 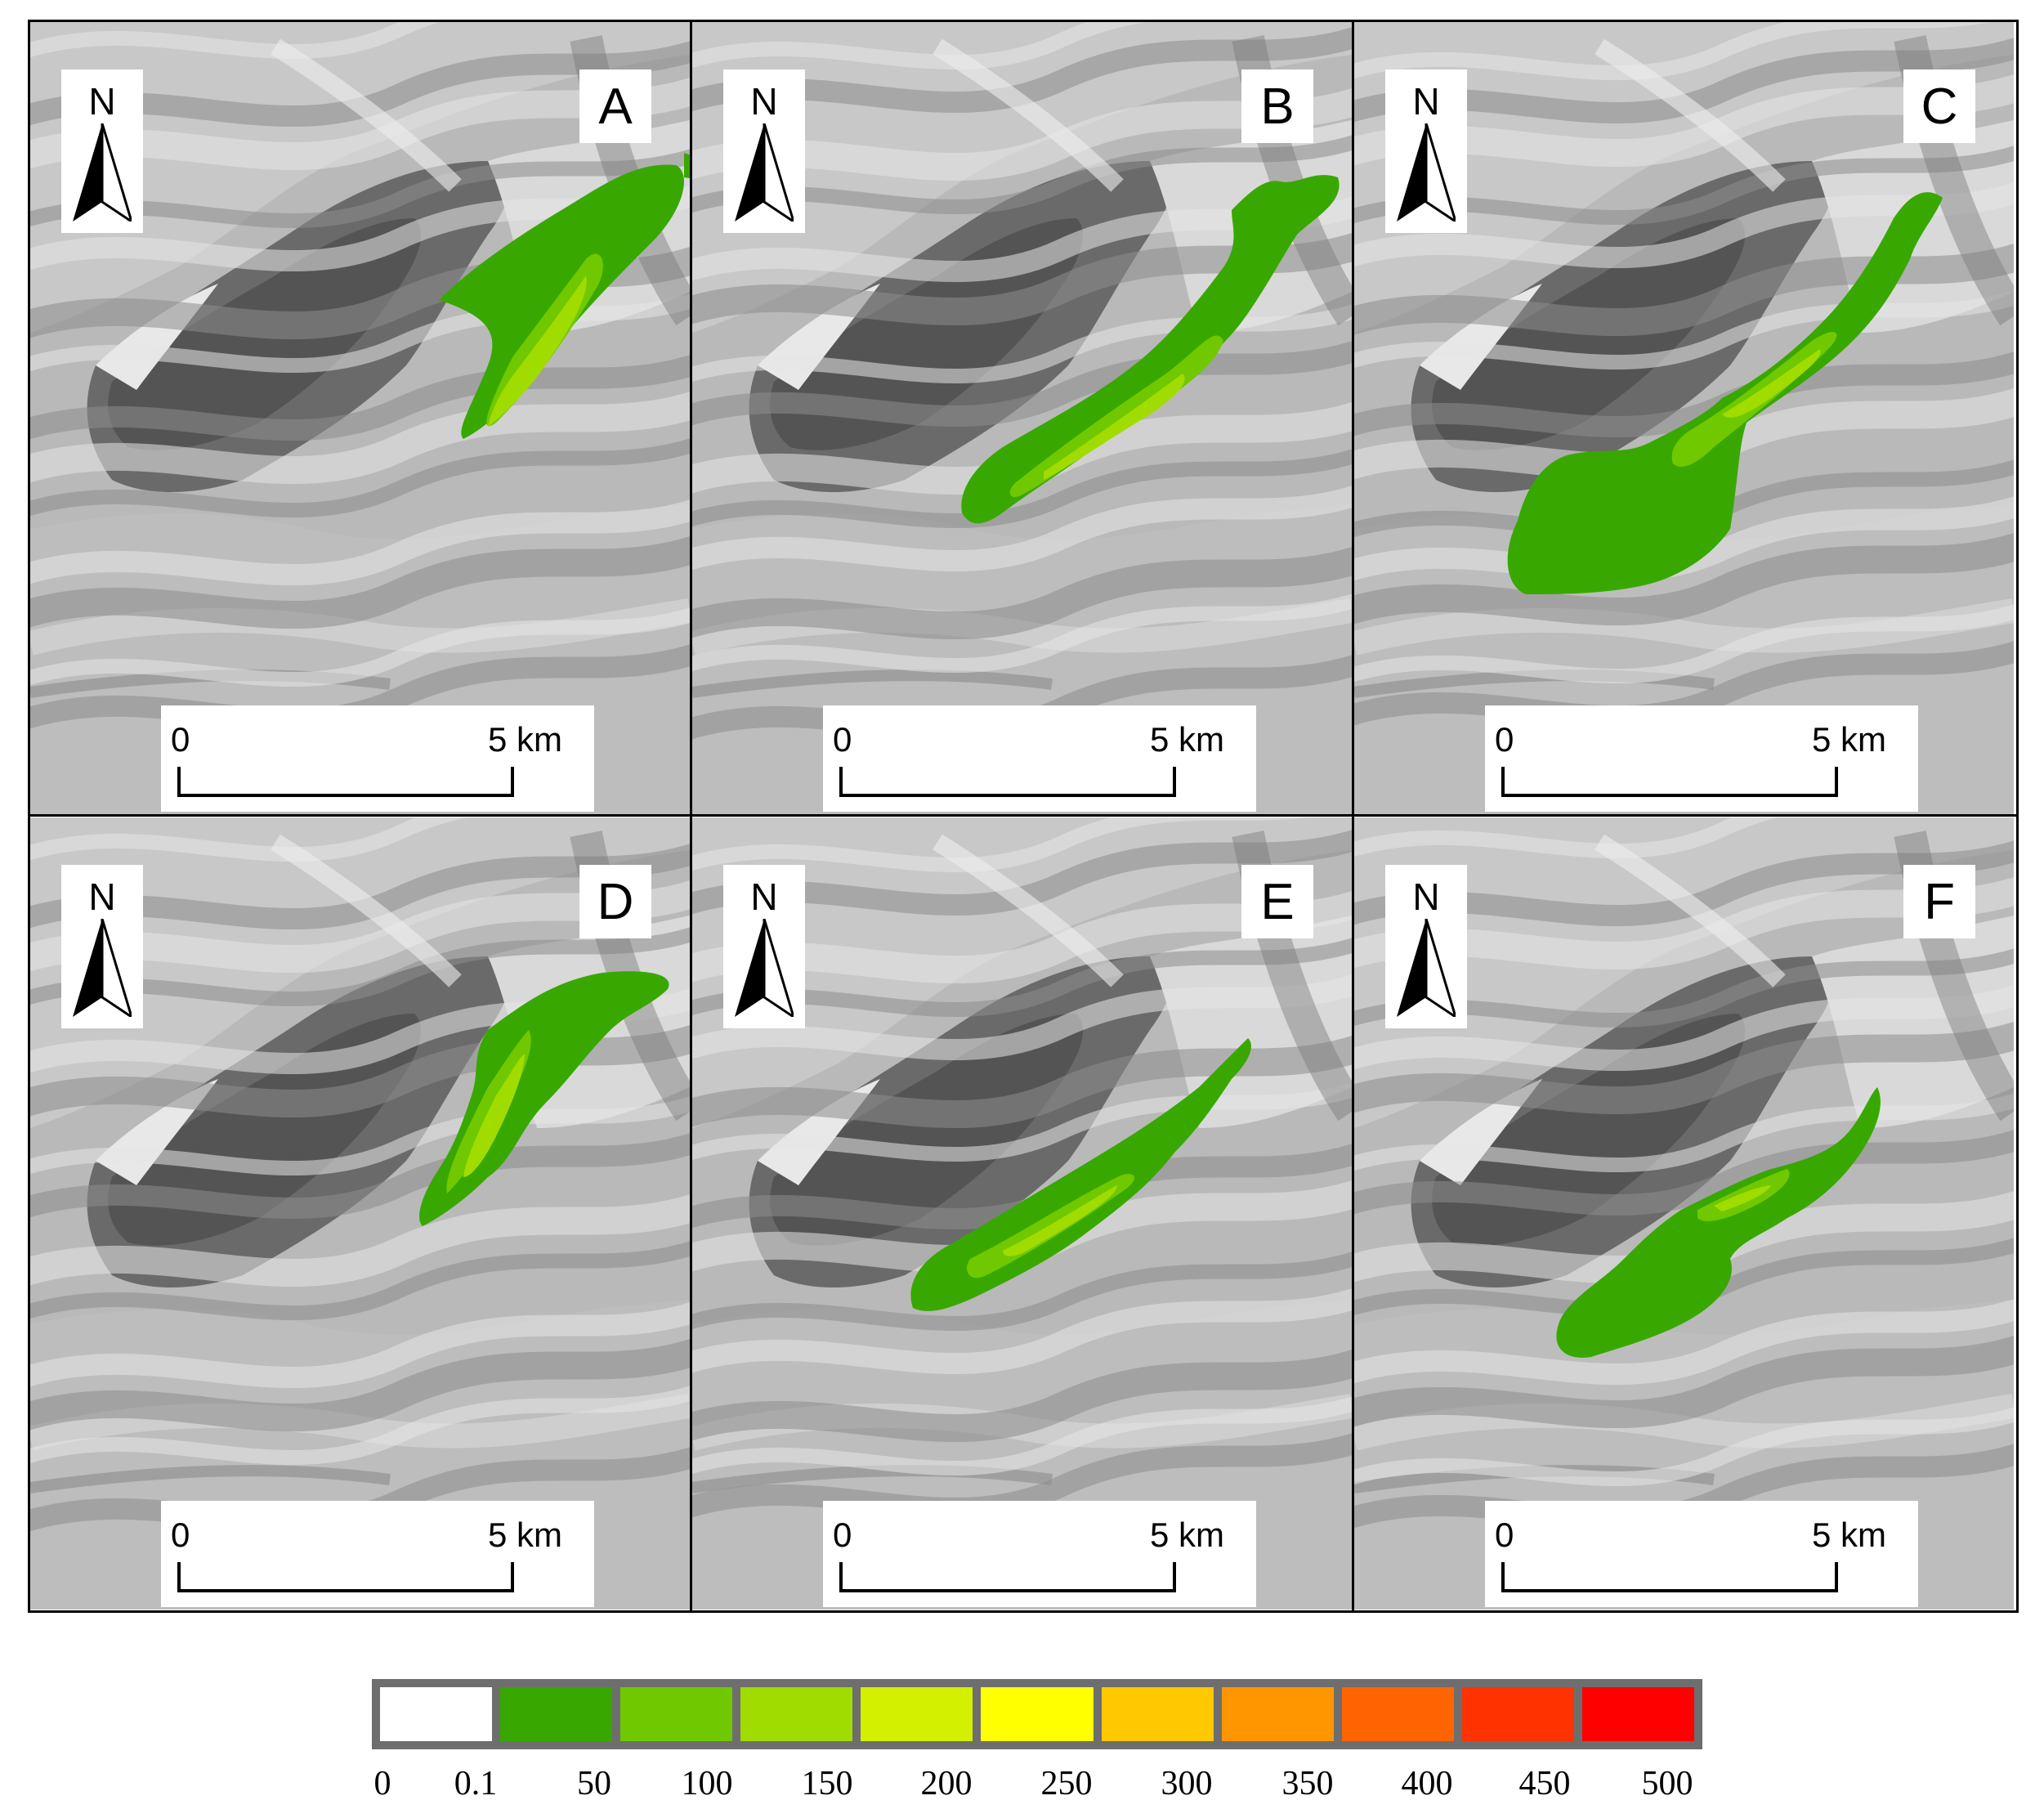 What do you see at coordinates (615, 902) in the screenshot?
I see `panel-label: D` at bounding box center [615, 902].